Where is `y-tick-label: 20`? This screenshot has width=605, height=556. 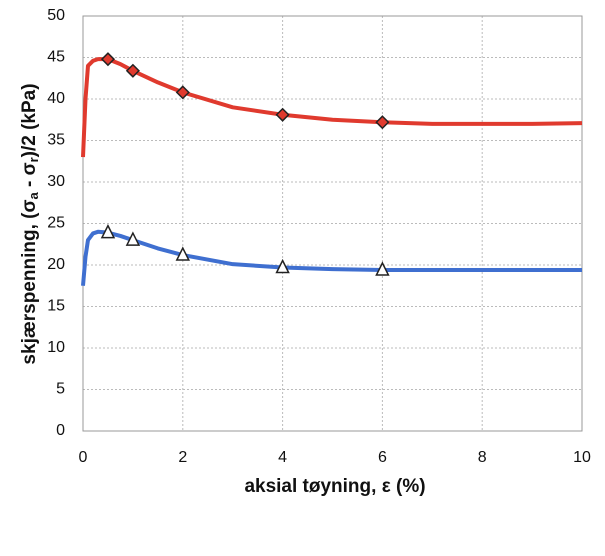
y-tick-label: 20 is located at coordinates (56, 264).